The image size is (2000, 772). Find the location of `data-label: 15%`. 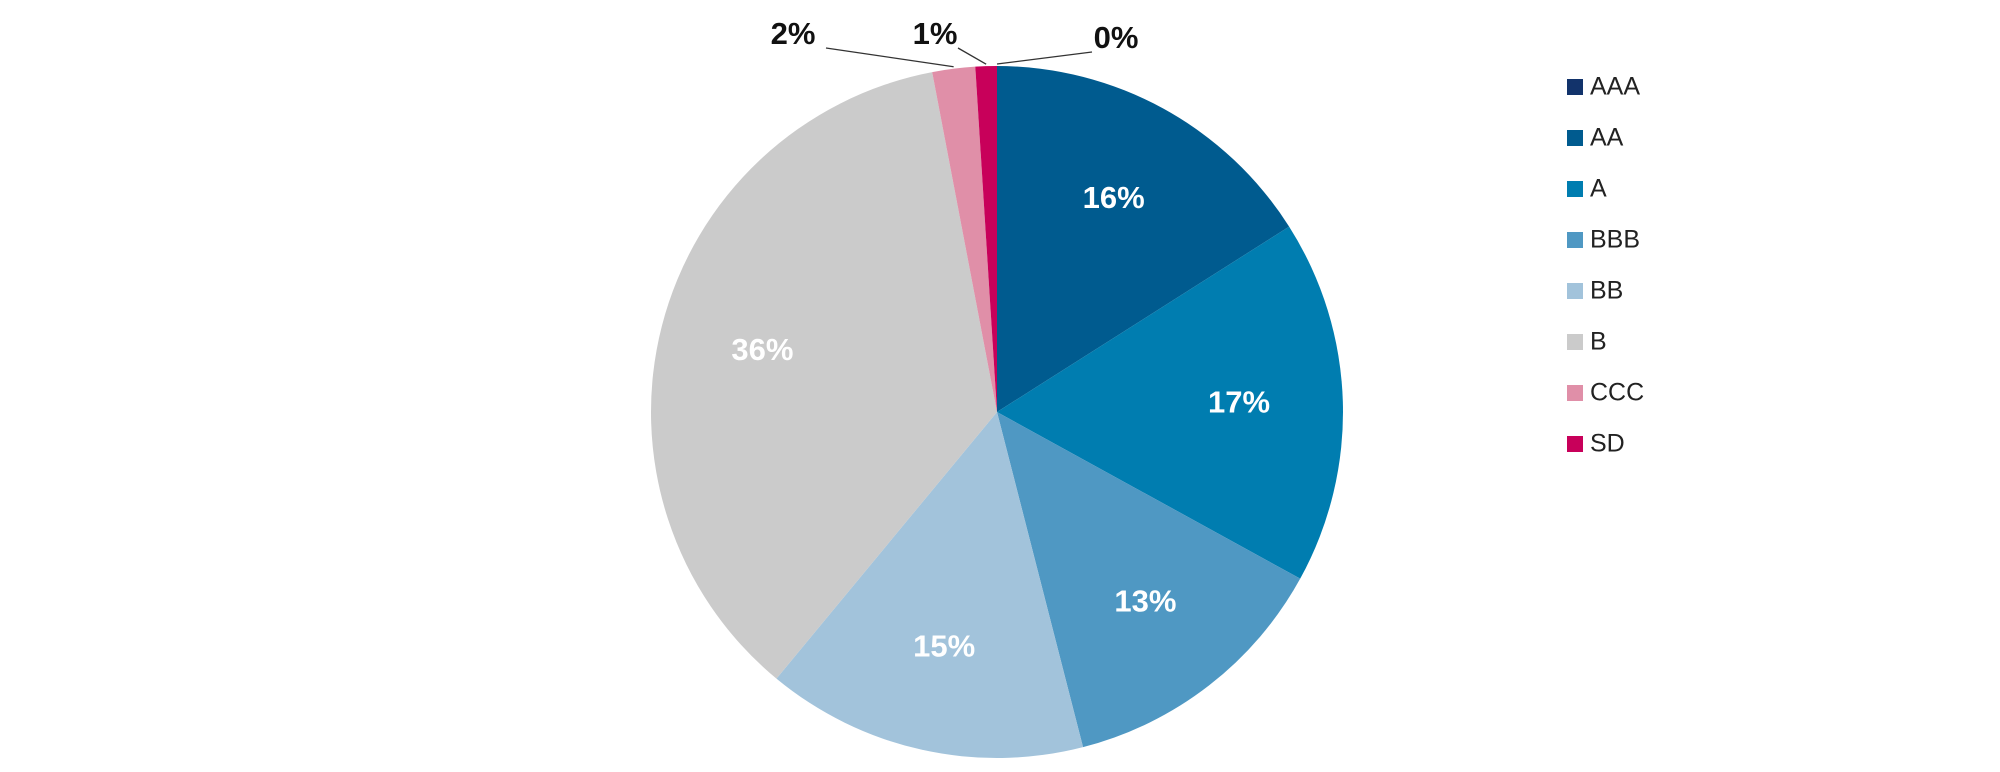

data-label: 15% is located at coordinates (944, 646).